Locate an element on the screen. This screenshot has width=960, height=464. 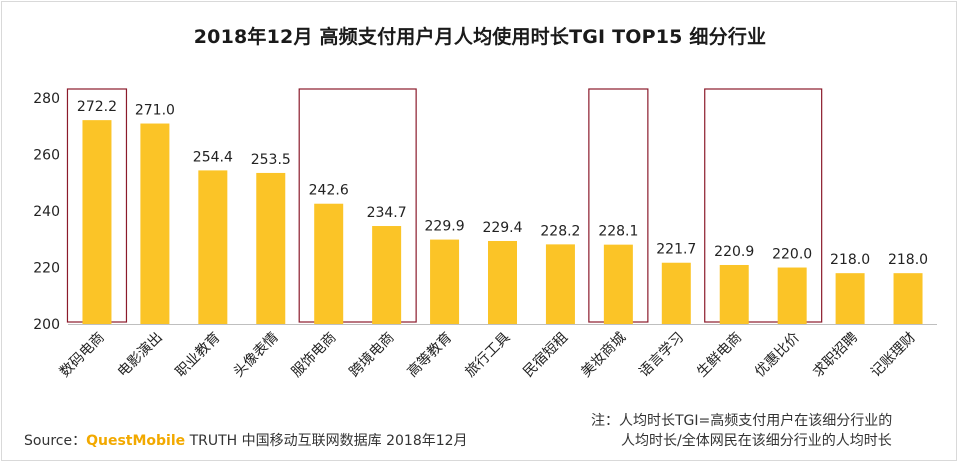
category-label: 旅行工具 is located at coordinates (487, 355).